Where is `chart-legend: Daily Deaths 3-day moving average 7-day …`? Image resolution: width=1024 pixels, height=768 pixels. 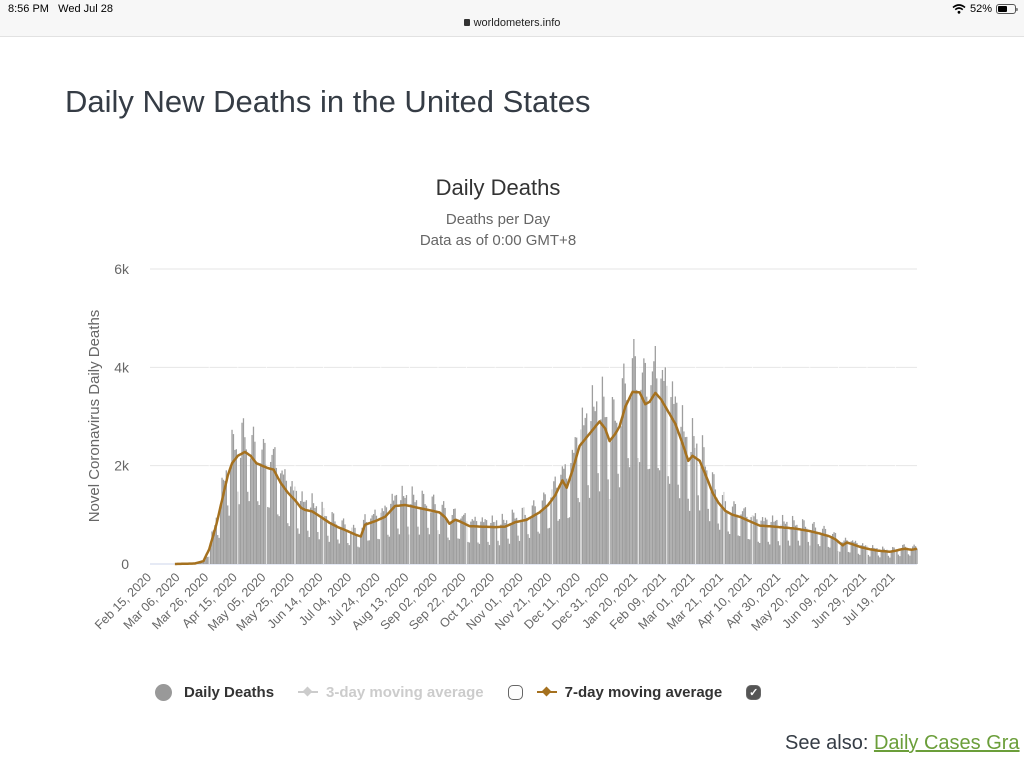
chart-legend: Daily Deaths 3-day moving average 7-day … is located at coordinates (465, 692).